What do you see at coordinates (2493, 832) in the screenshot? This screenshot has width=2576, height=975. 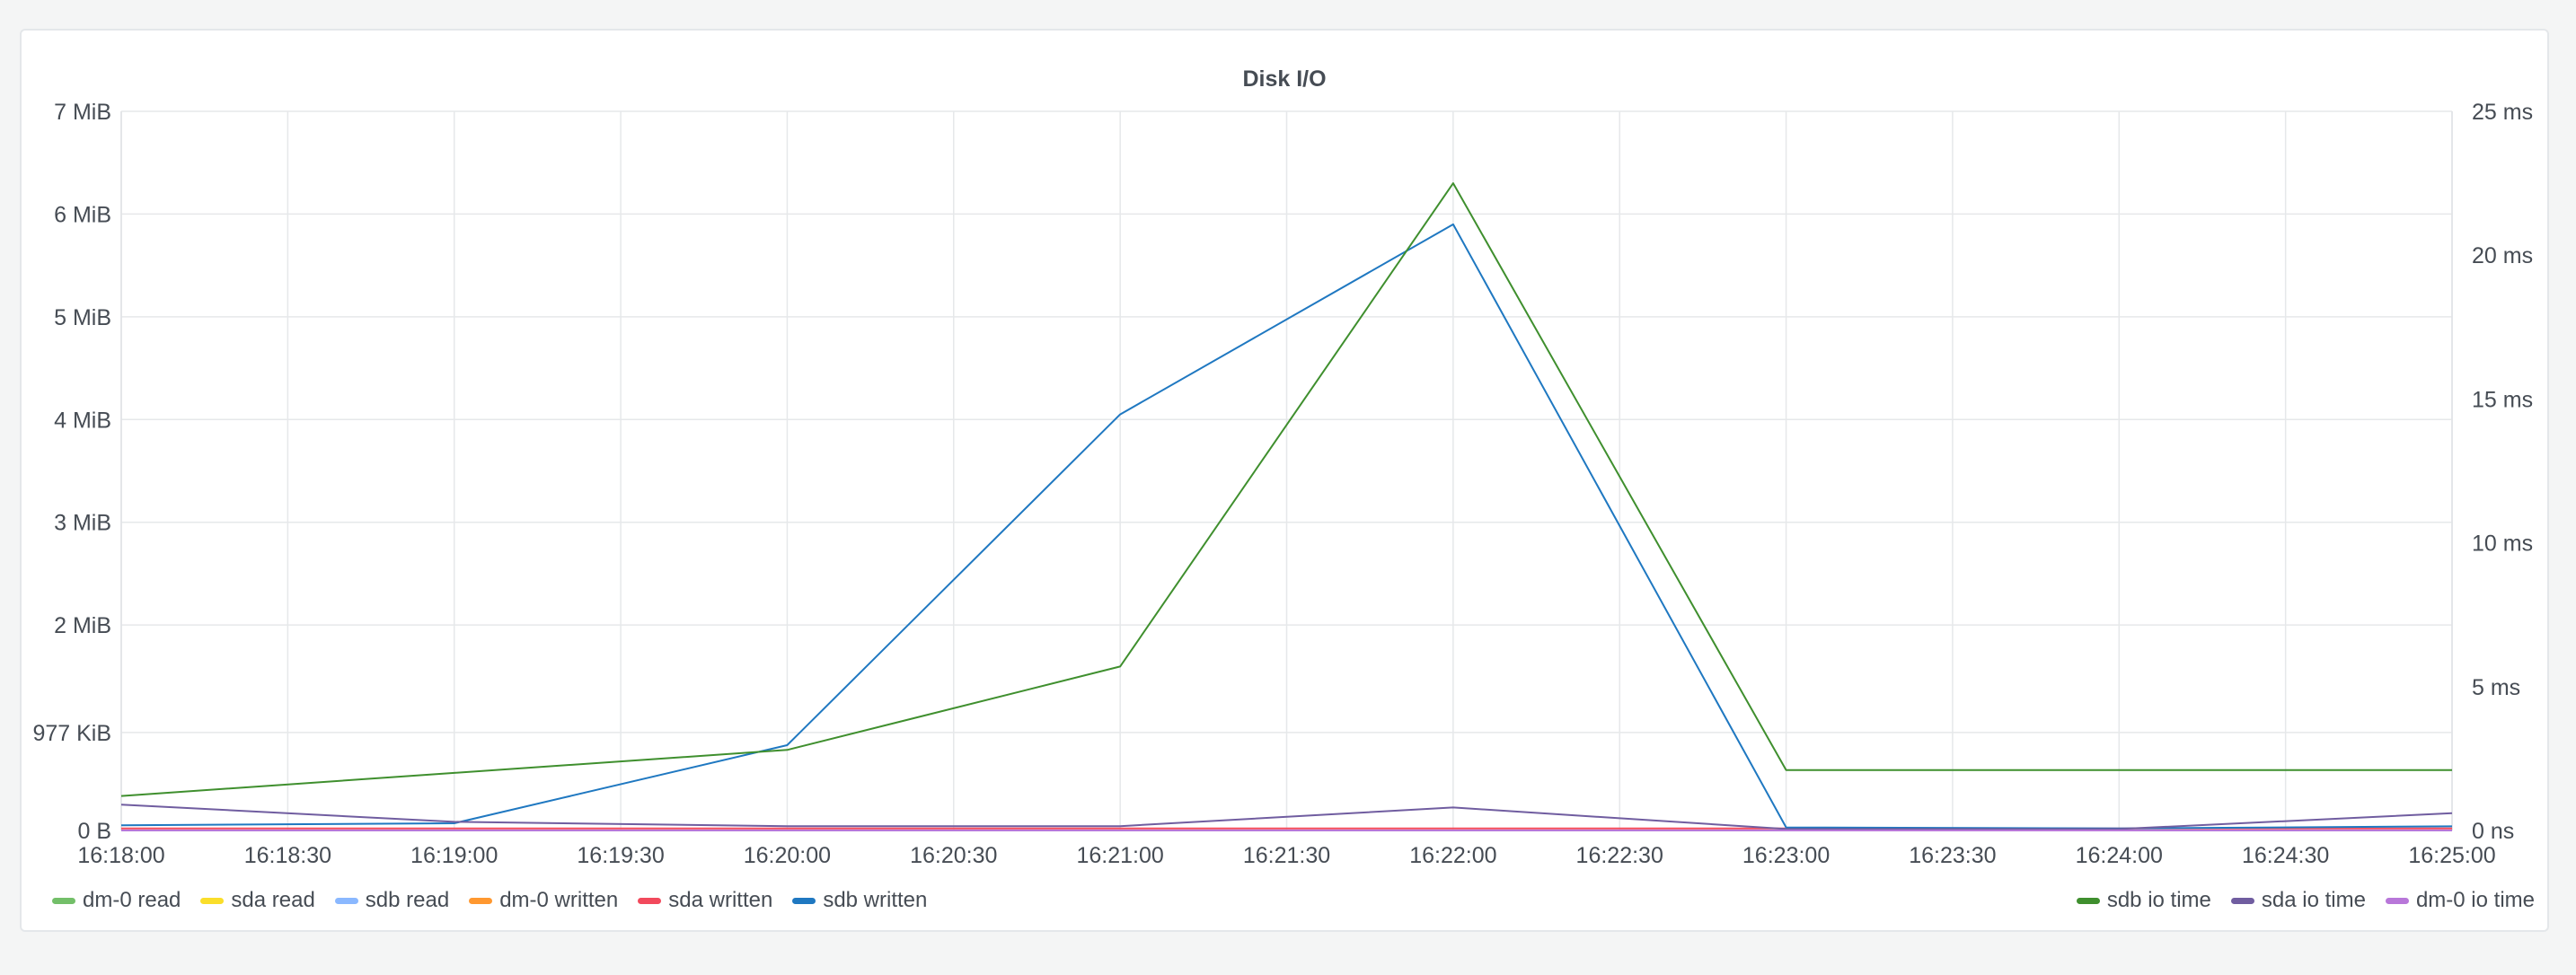 I see `y-right-tick-label: 0 ns` at bounding box center [2493, 832].